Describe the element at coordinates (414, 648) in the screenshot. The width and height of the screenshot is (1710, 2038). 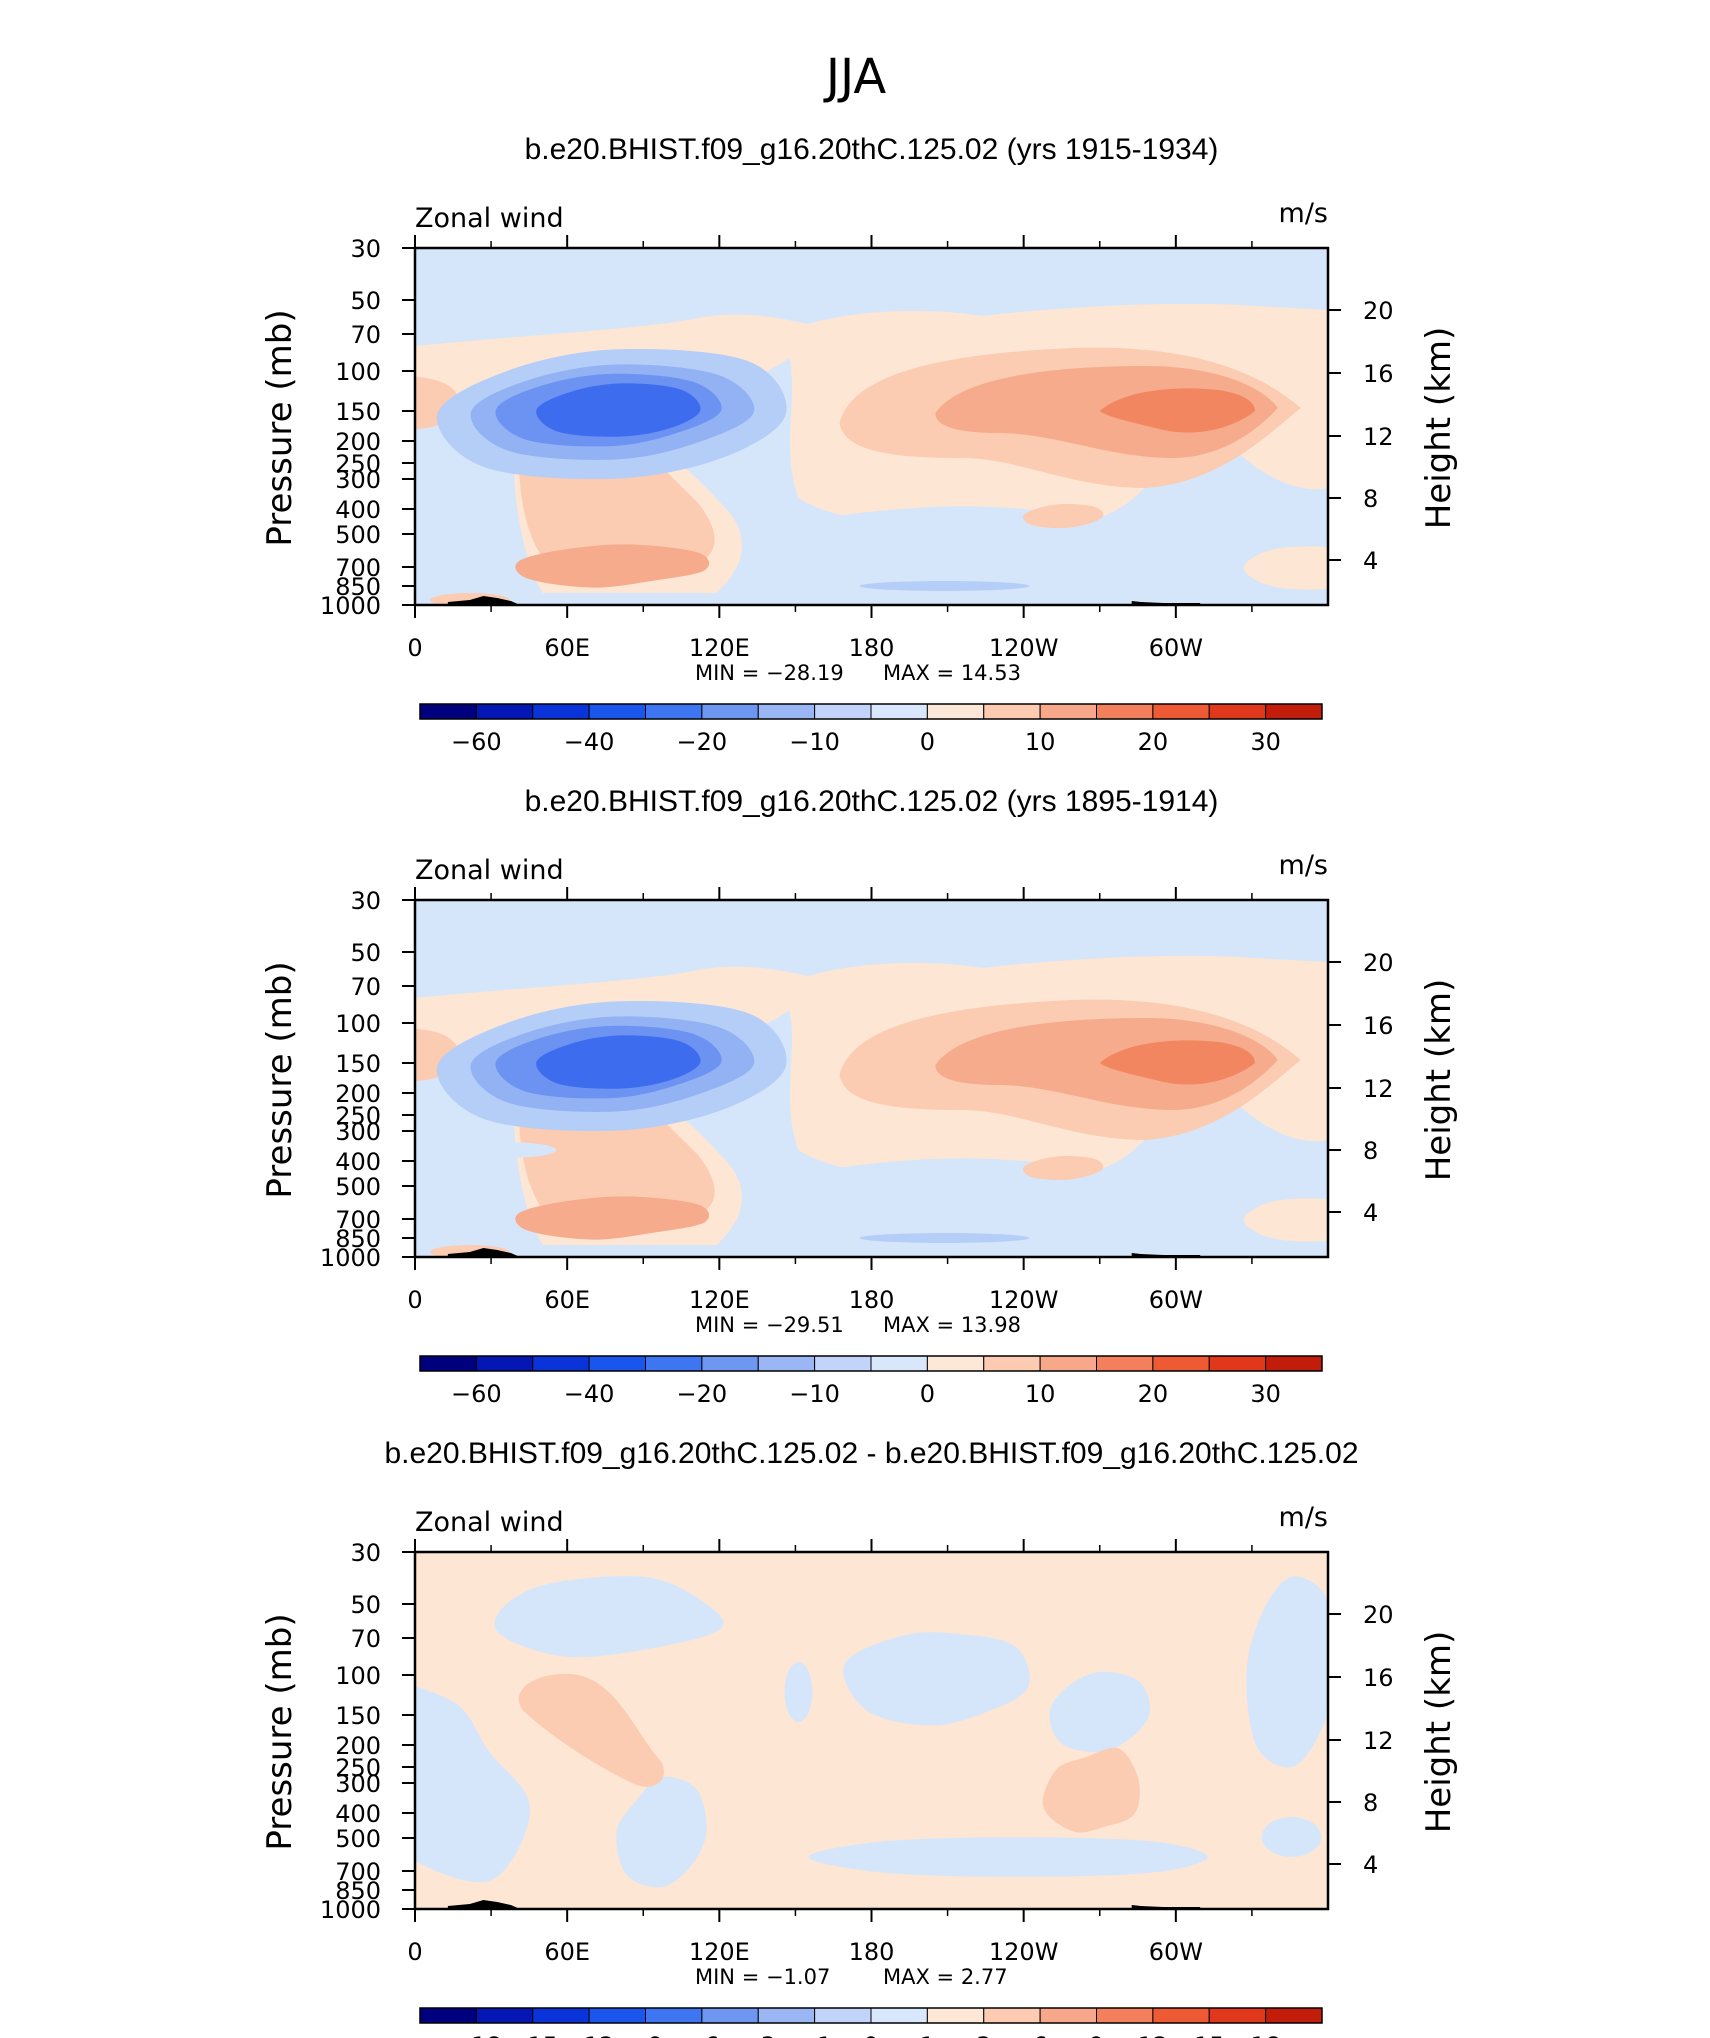
I see `x-tick-label: 0` at that location.